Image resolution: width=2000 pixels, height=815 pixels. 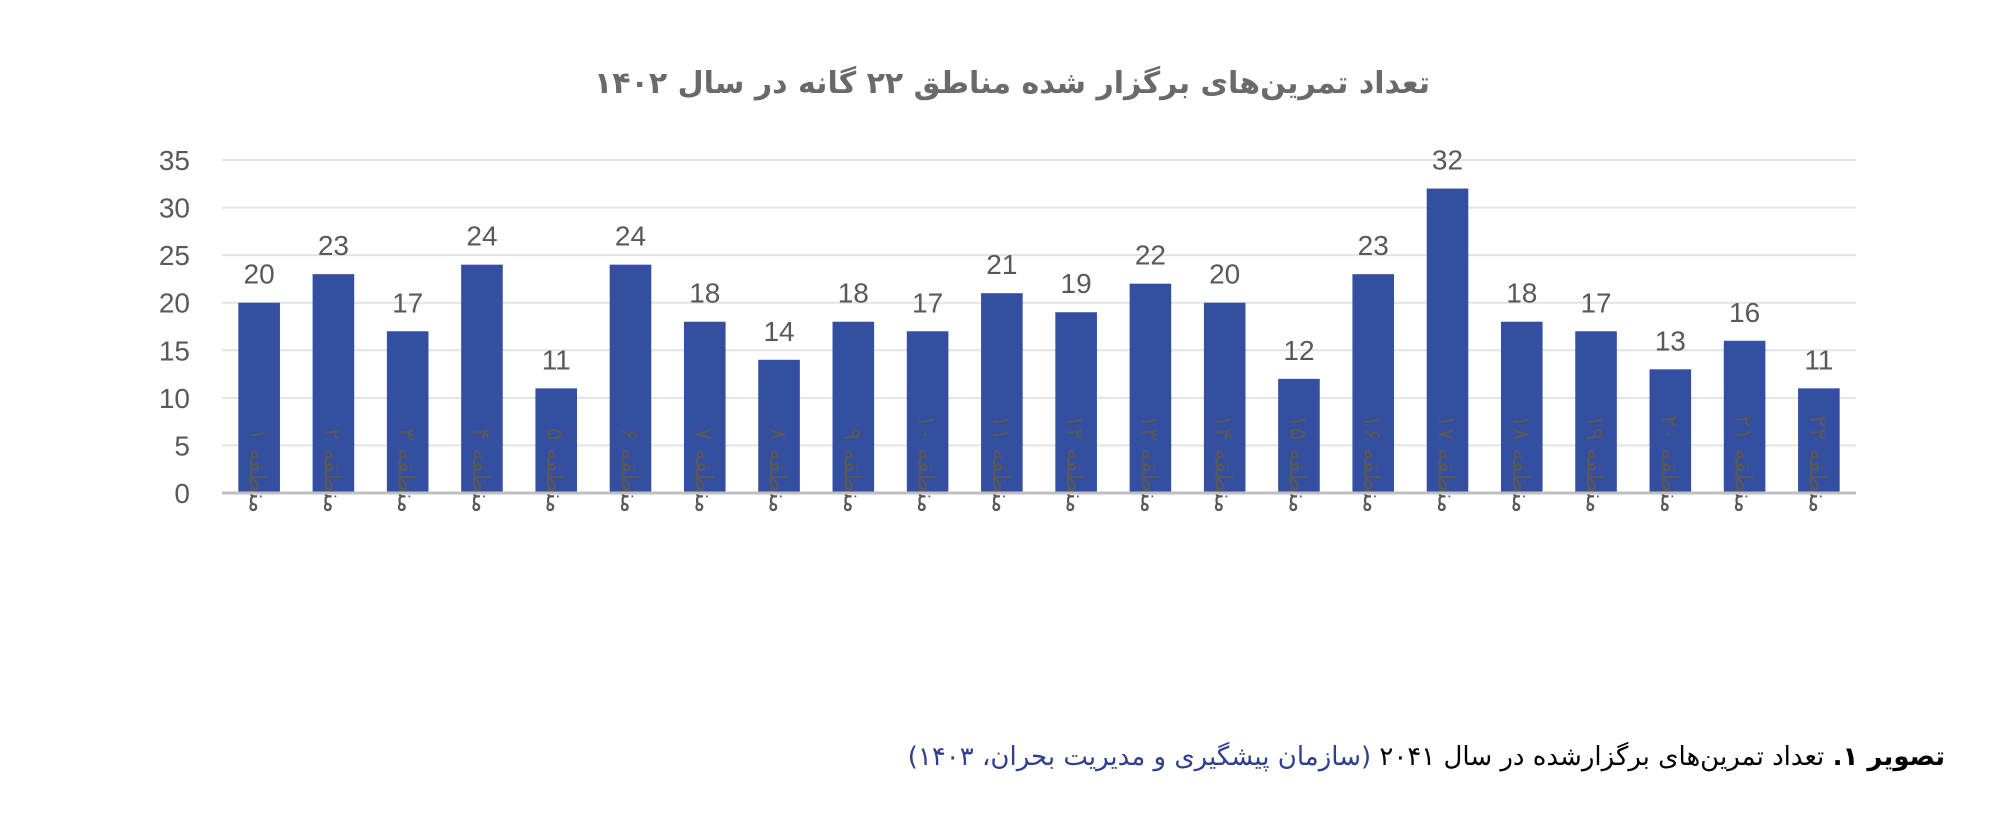 What do you see at coordinates (1372, 464) in the screenshot?
I see `x-category-label: منطقه ۱۶` at bounding box center [1372, 464].